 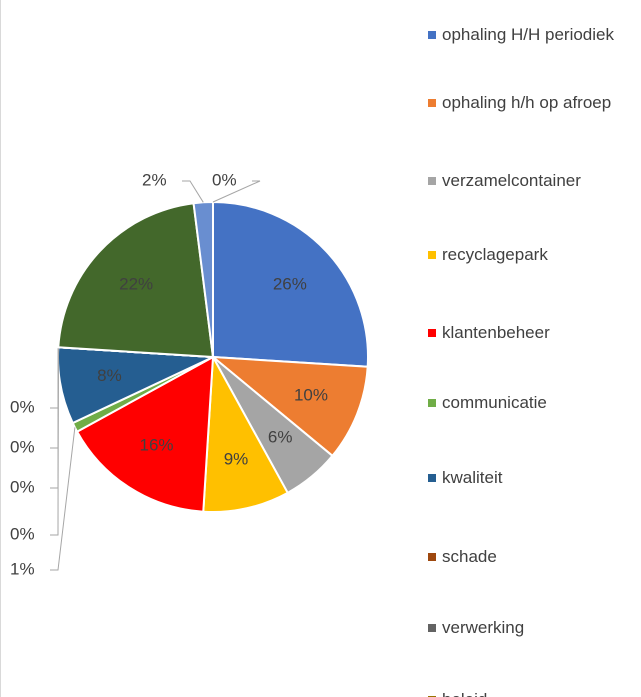 What do you see at coordinates (157, 444) in the screenshot?
I see `data-label: 16%` at bounding box center [157, 444].